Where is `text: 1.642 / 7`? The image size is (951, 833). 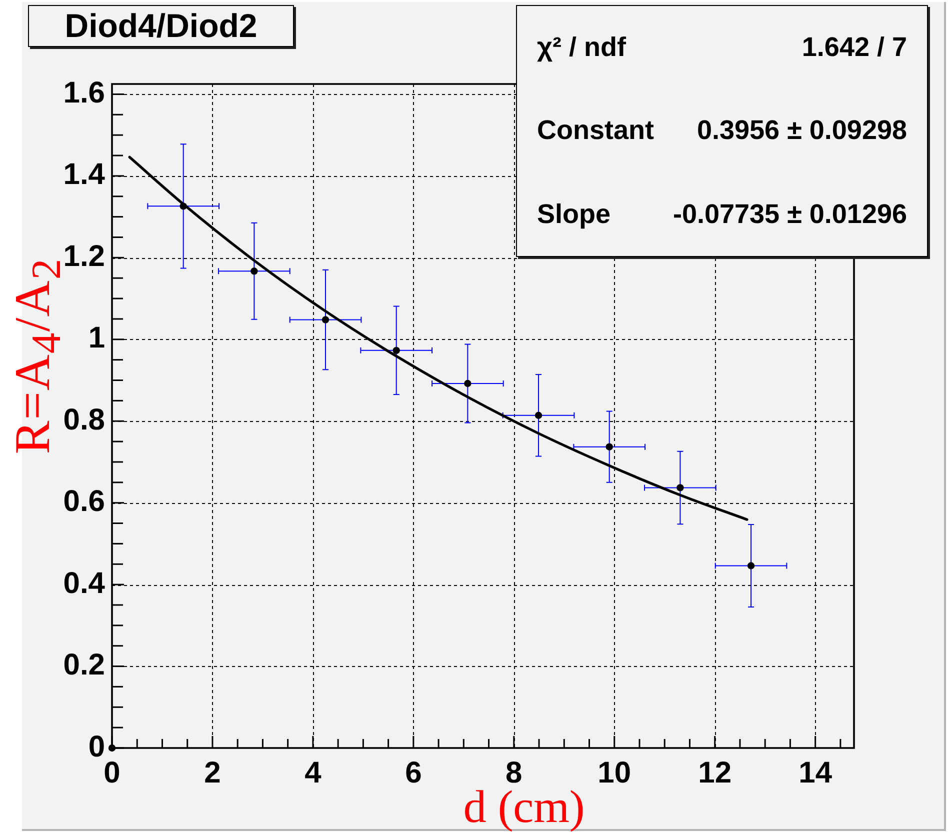
text: 1.642 / 7 is located at coordinates (854, 48).